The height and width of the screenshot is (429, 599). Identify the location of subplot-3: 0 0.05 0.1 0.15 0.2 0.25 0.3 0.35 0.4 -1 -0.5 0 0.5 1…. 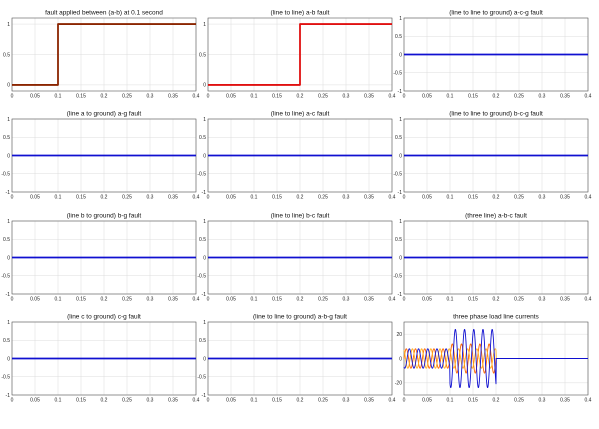
(492, 55).